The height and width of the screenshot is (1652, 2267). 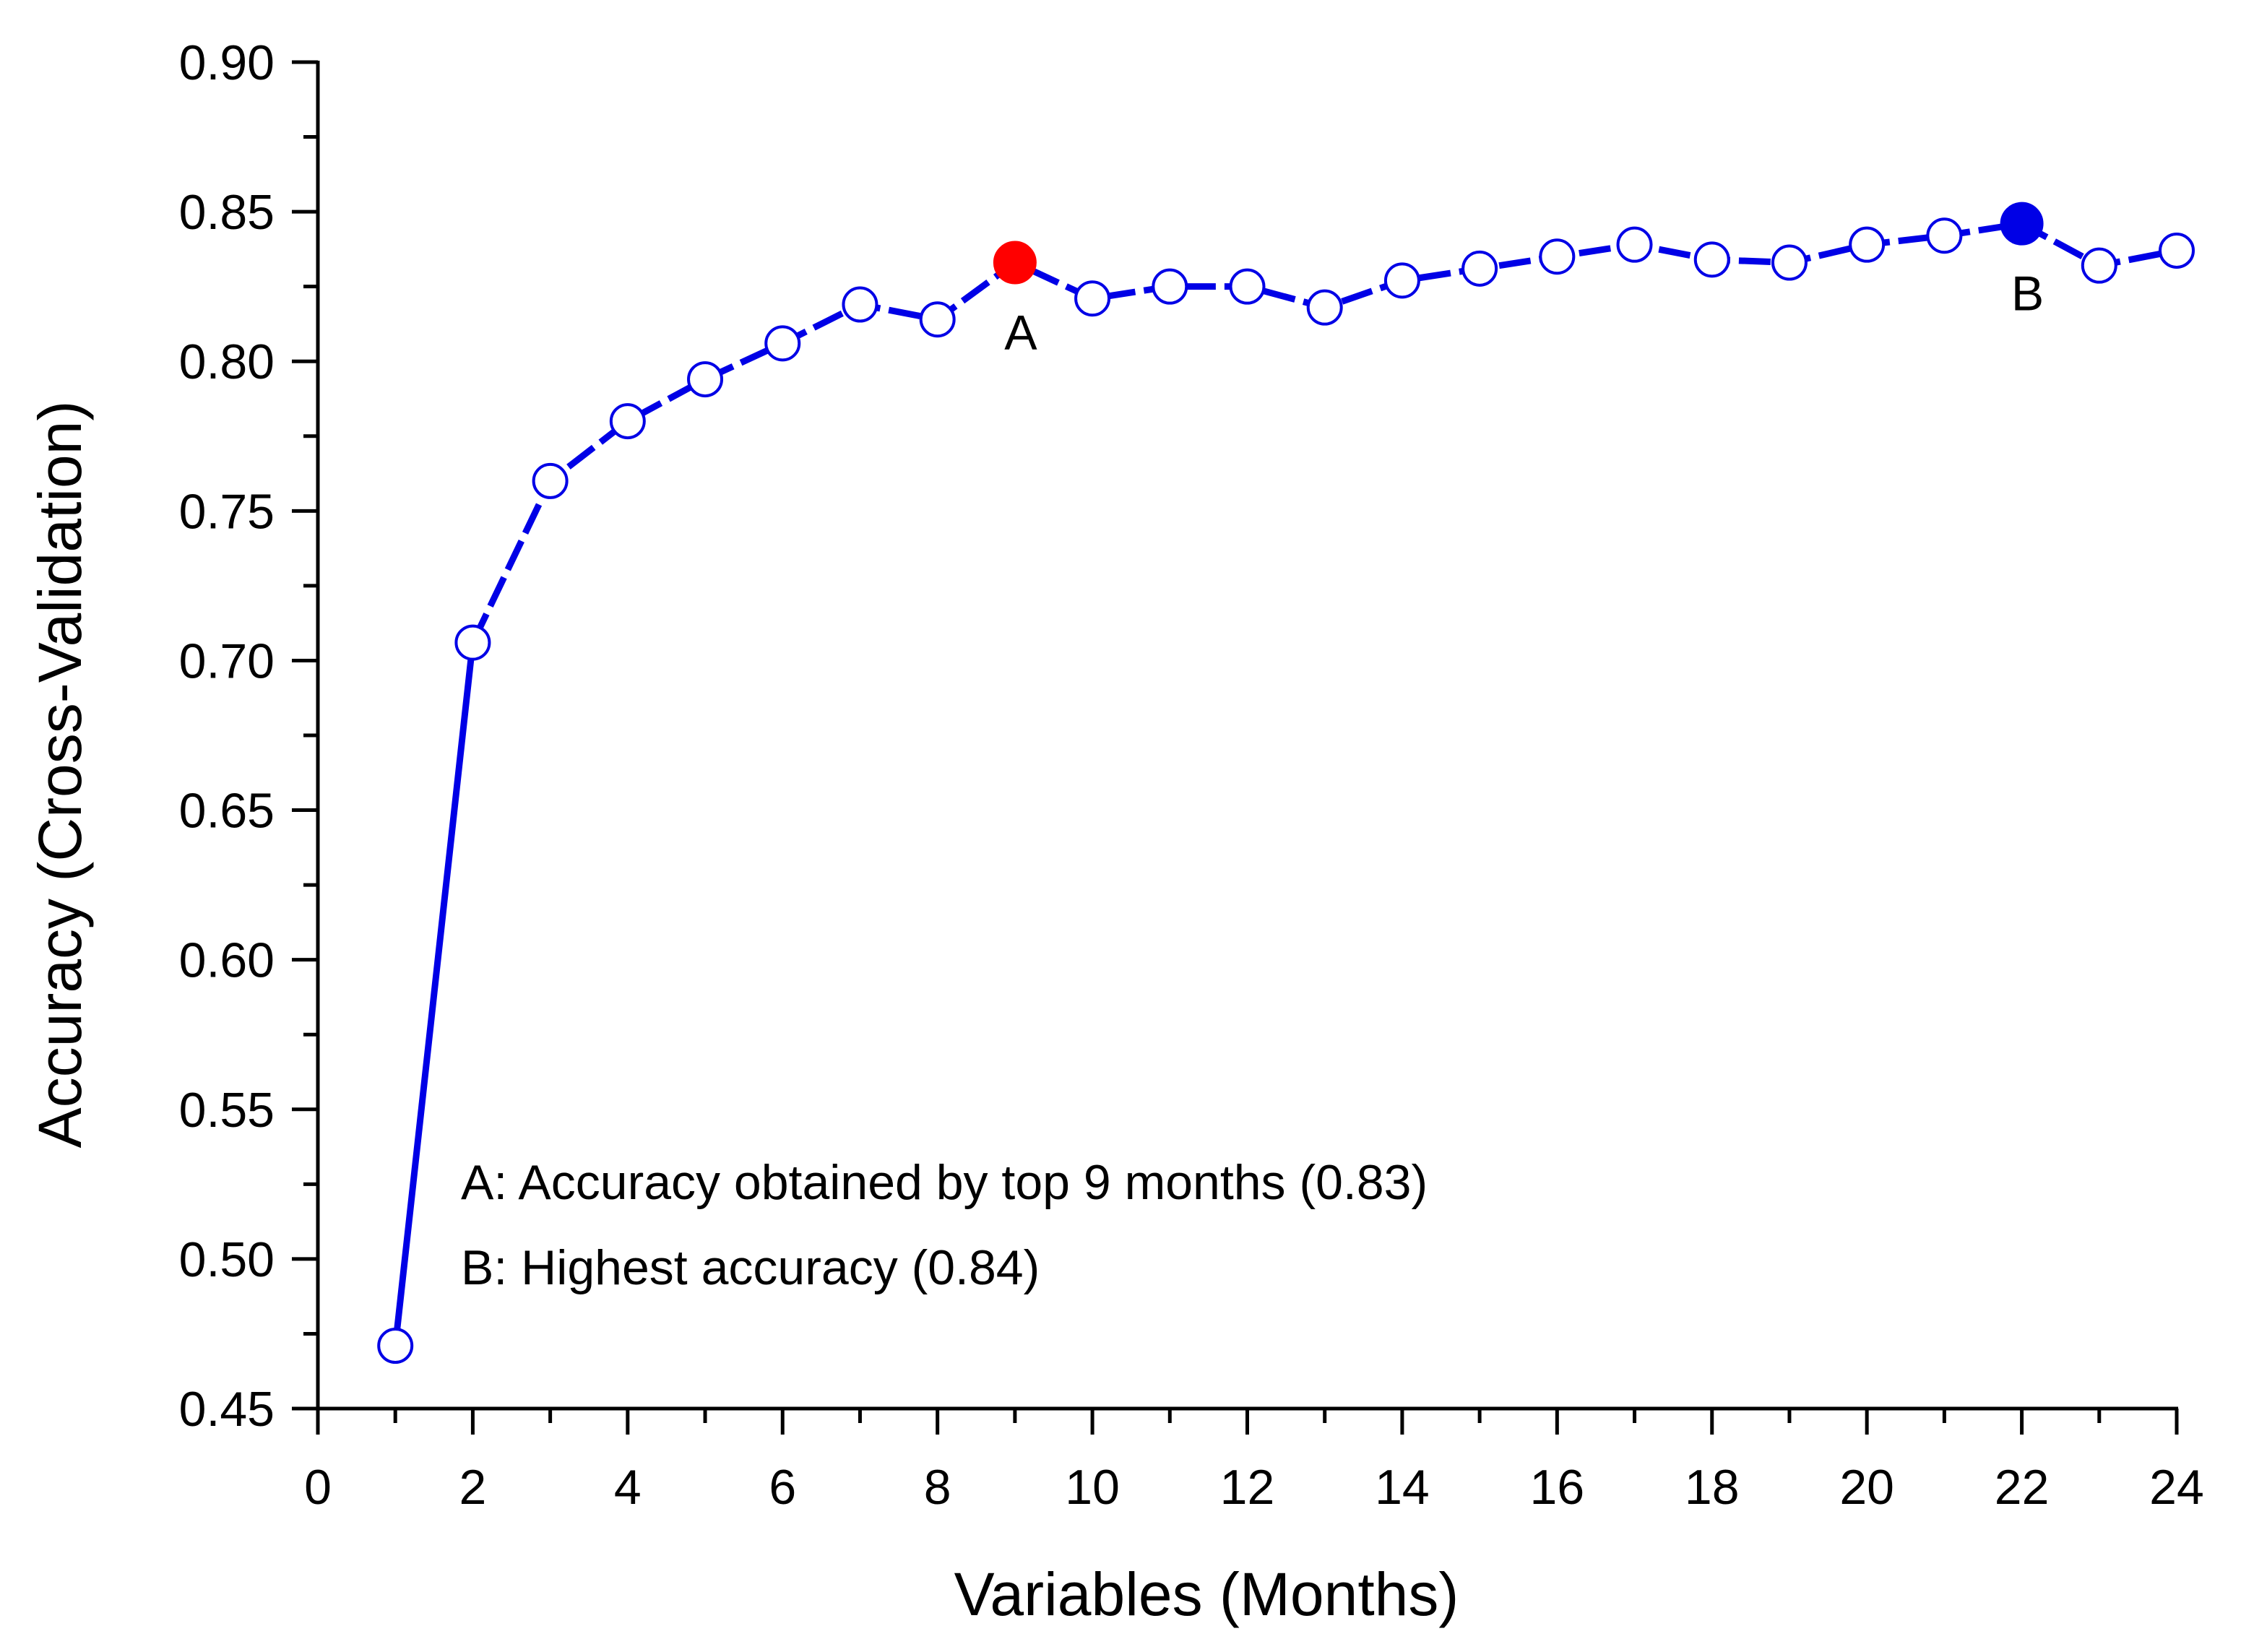 I want to click on x-tick-label: 16, so click(x=1557, y=1487).